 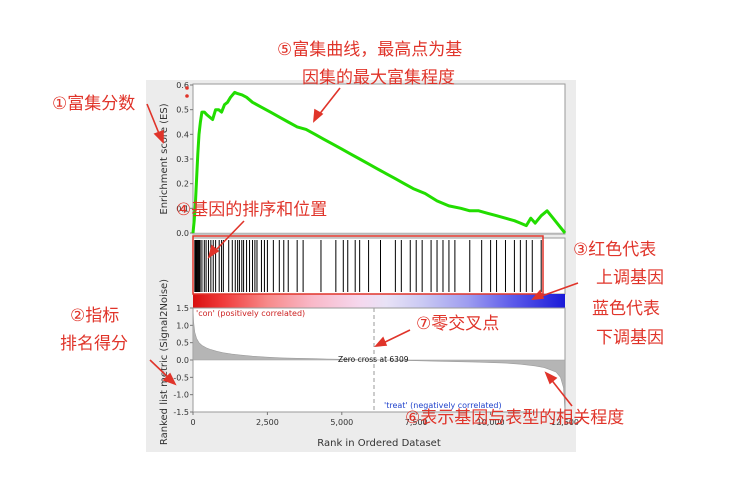 I want to click on es-ytick-label: 0.1, so click(x=182, y=208).